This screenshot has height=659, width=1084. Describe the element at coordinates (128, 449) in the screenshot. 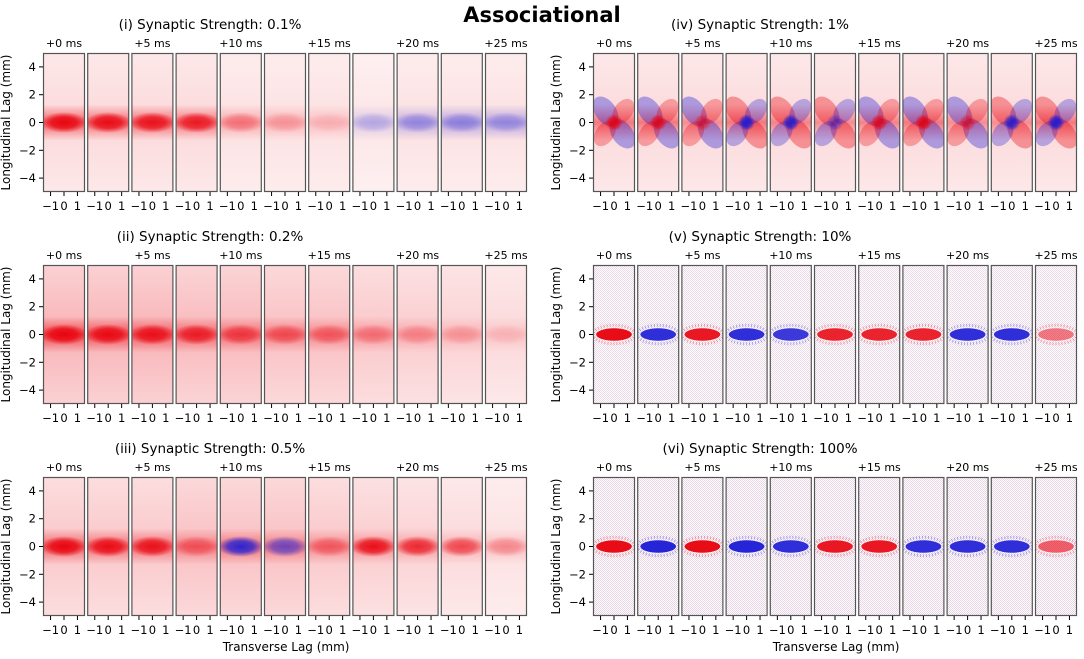

I see `panel-numeral: (iii)` at that location.